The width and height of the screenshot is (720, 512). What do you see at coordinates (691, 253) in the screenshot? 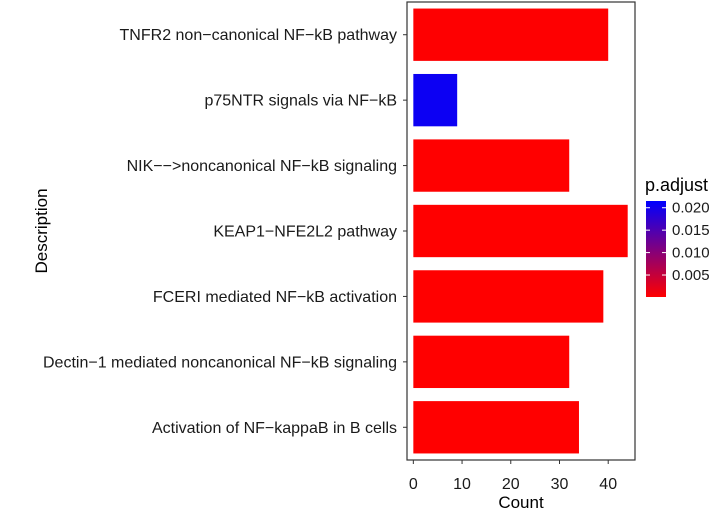
I see `legend-tick-label: 0.010` at bounding box center [691, 253].